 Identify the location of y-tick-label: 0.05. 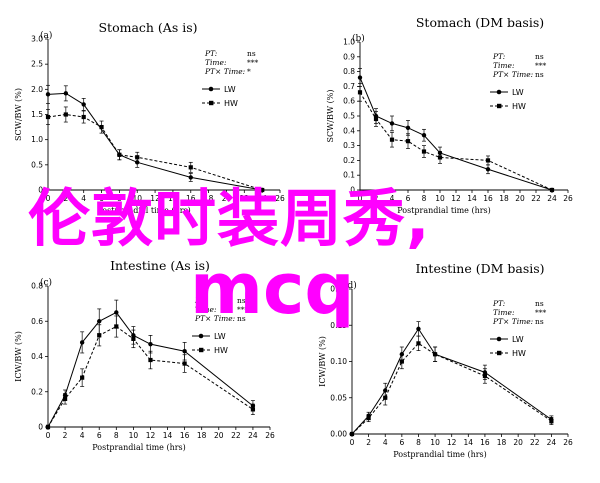
(338, 397).